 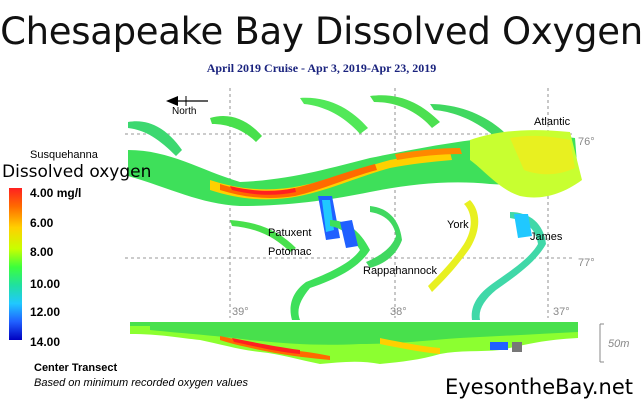 I want to click on depth-scale, so click(x=601, y=343).